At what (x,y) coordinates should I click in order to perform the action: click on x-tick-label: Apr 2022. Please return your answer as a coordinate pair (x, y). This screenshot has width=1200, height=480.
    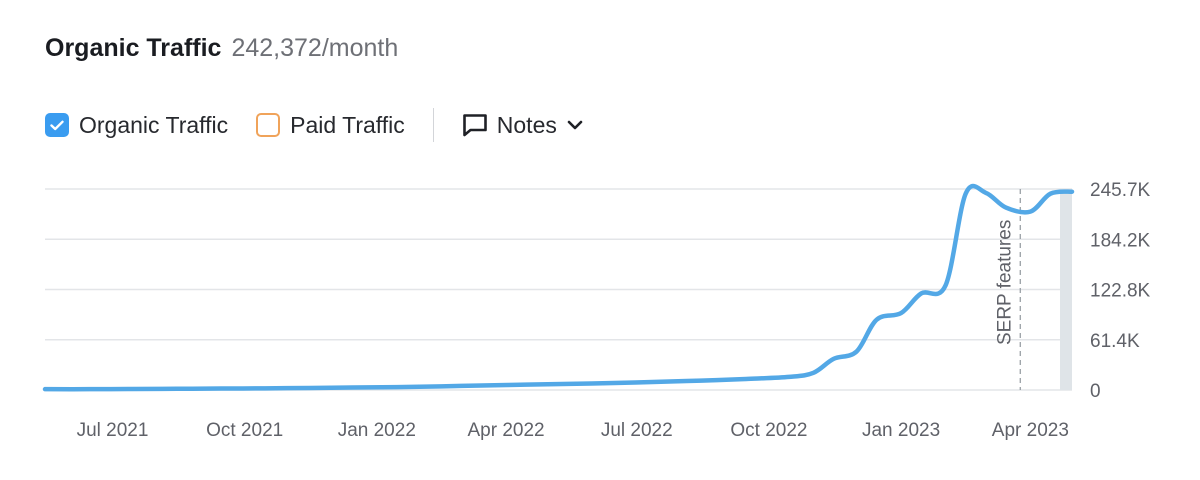
    Looking at the image, I should click on (506, 430).